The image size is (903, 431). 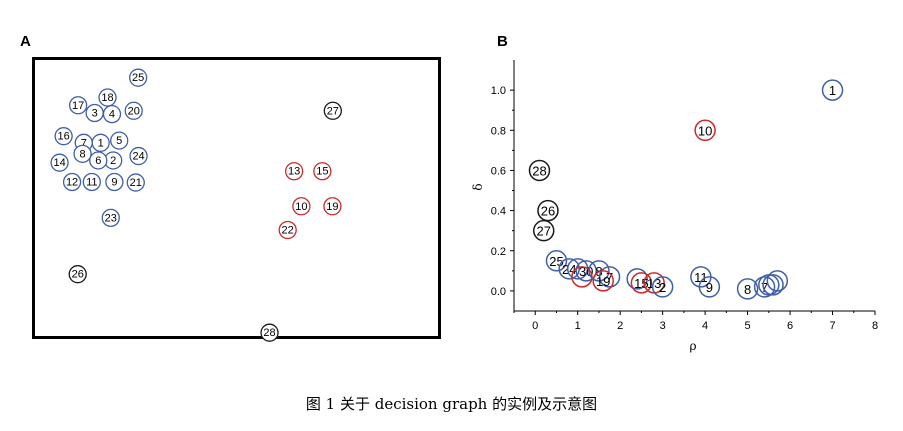 I want to click on panel-a-point-25: 25, so click(x=138, y=77).